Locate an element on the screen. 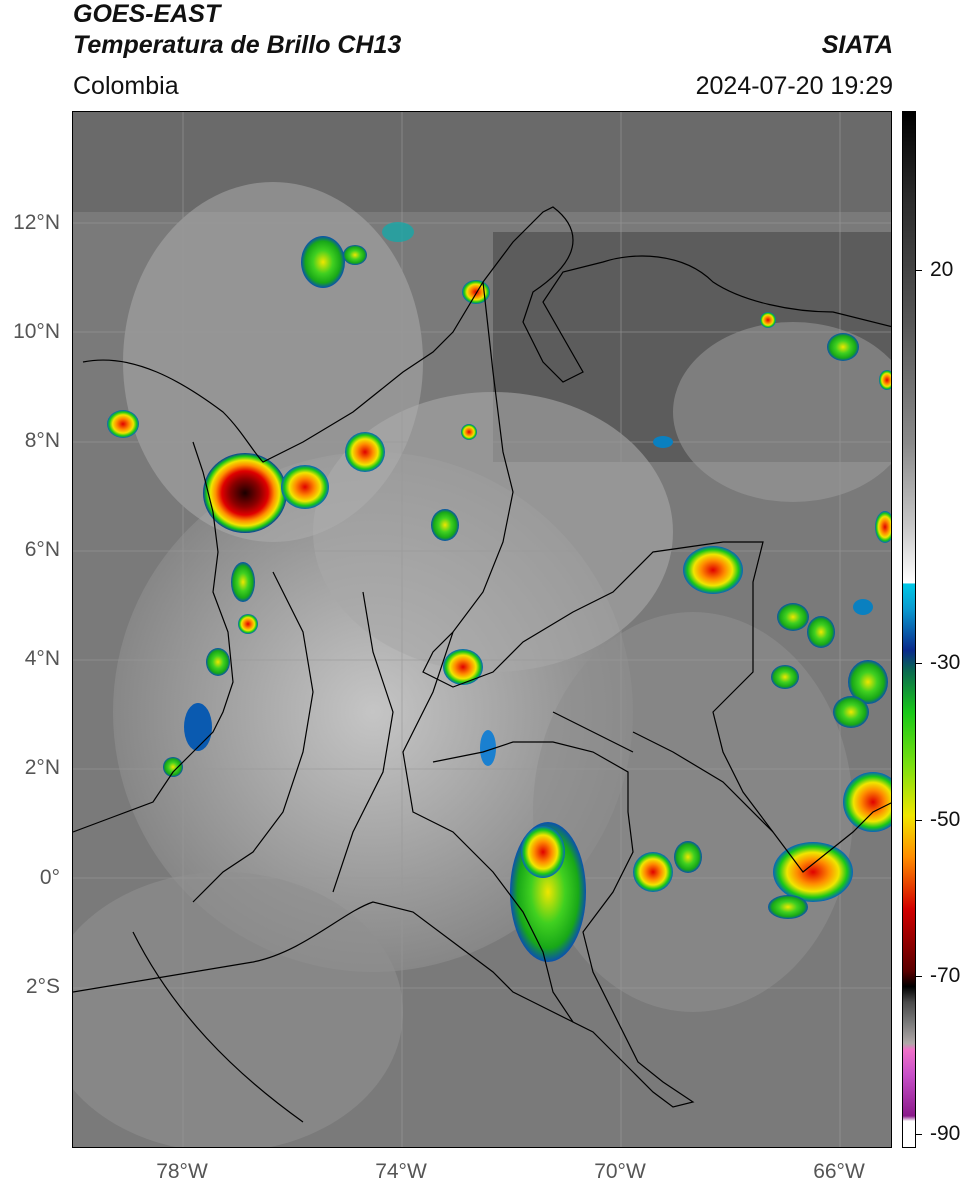  lat-label: 2°N is located at coordinates (42, 767).